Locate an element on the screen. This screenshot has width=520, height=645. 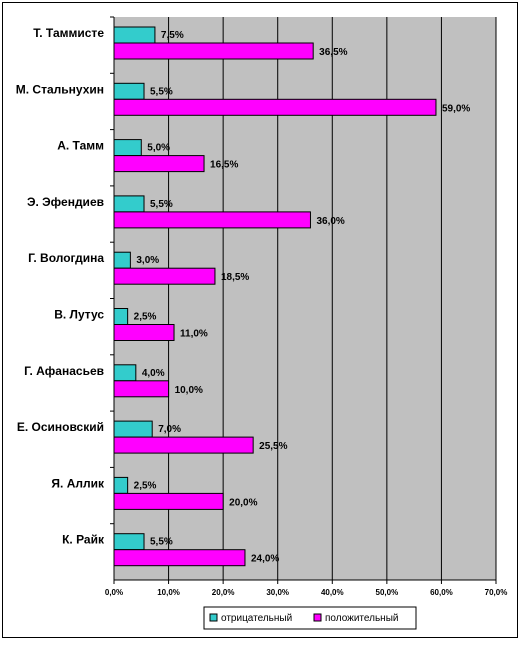
x-tick-label: 20,0% is located at coordinates (223, 592).